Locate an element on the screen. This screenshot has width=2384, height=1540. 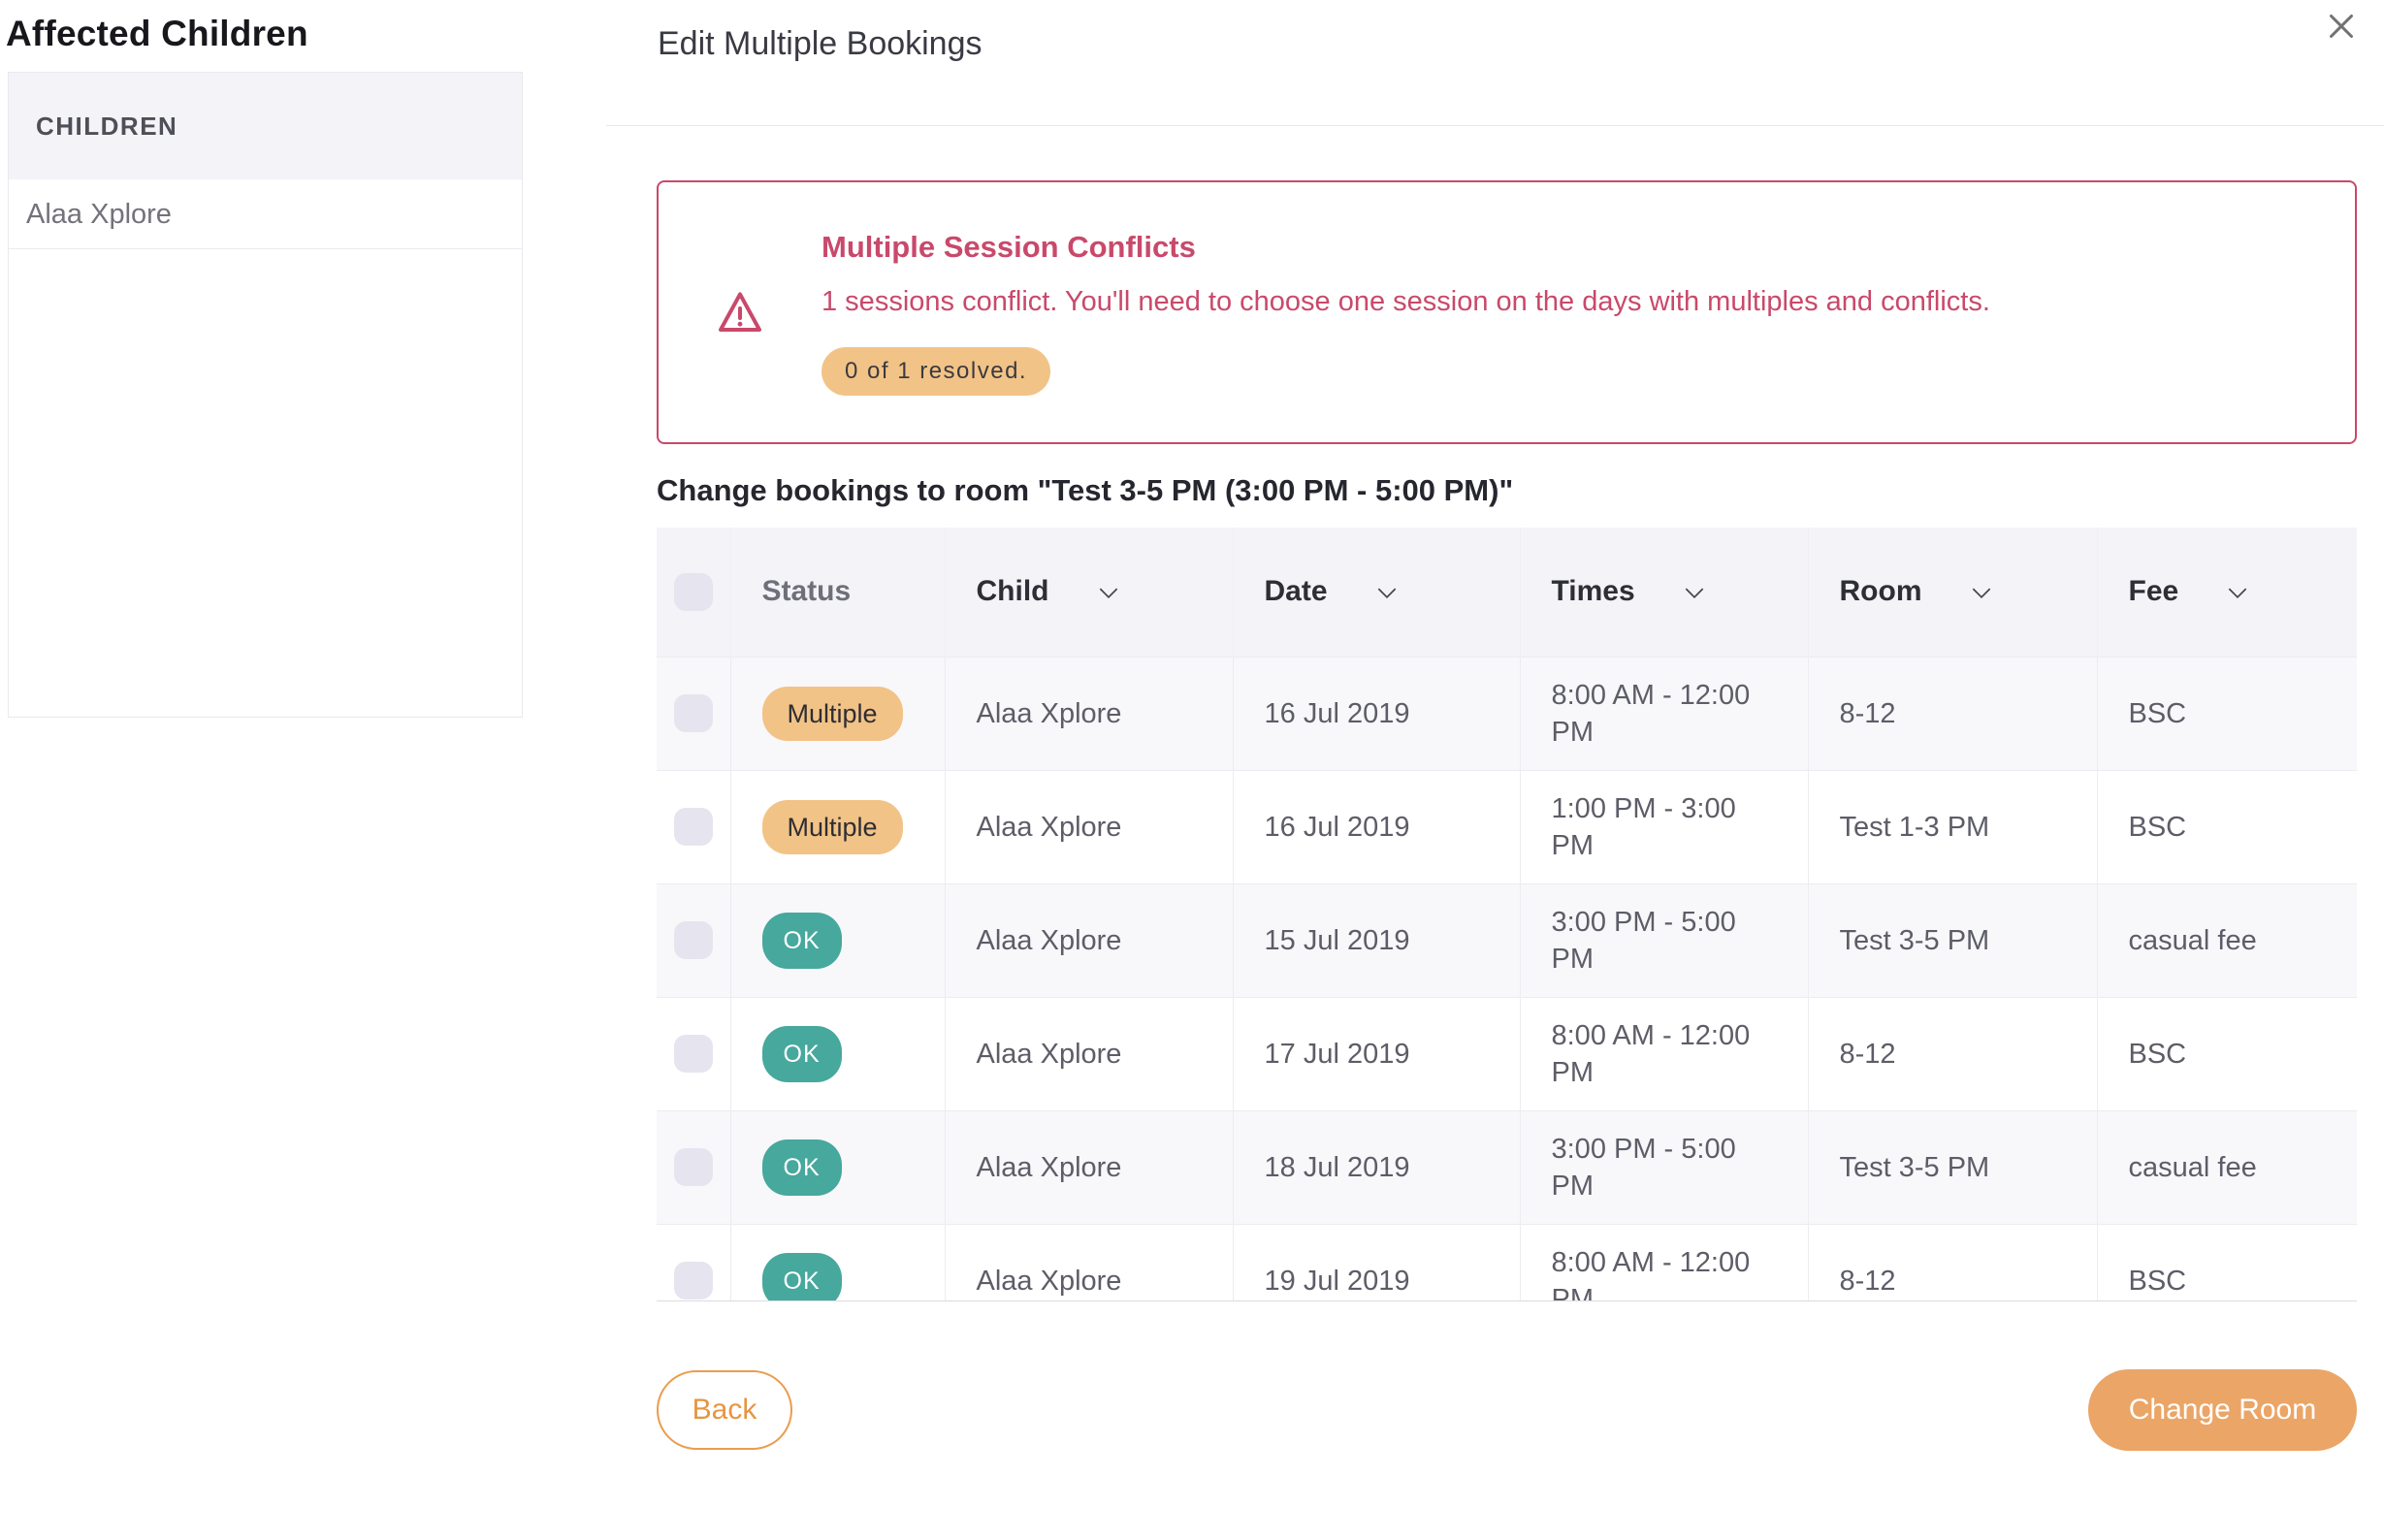
select-all-checkbox is located at coordinates (693, 592).